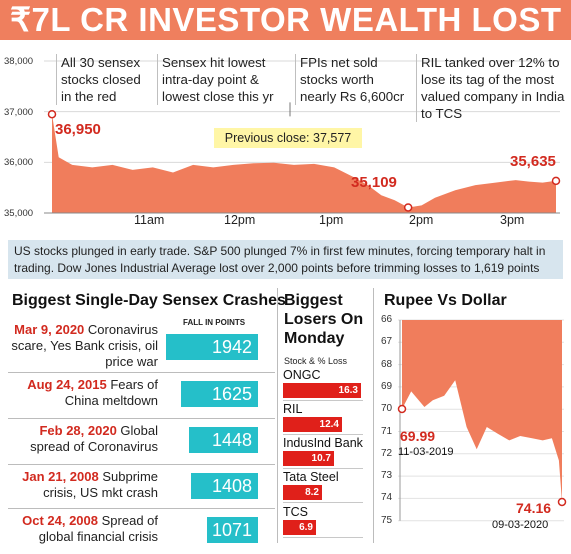 Image resolution: width=571 pixels, height=554 pixels. I want to click on x-tick-label: 1pm, so click(331, 220).